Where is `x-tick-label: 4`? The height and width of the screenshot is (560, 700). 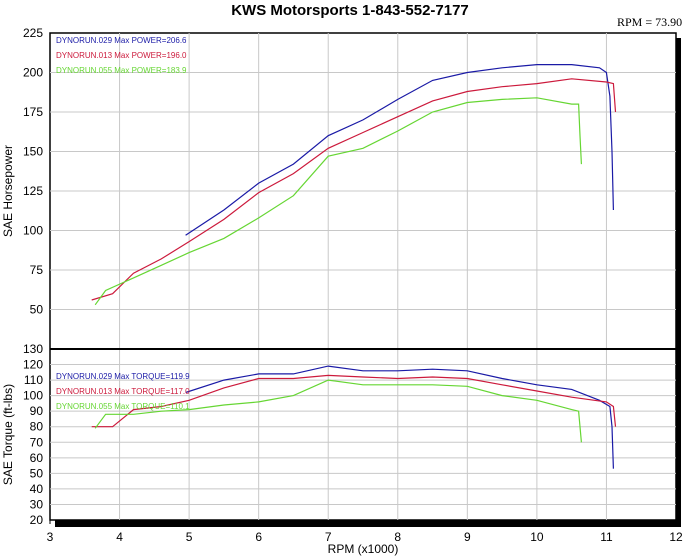
x-tick-label: 4 is located at coordinates (119, 537).